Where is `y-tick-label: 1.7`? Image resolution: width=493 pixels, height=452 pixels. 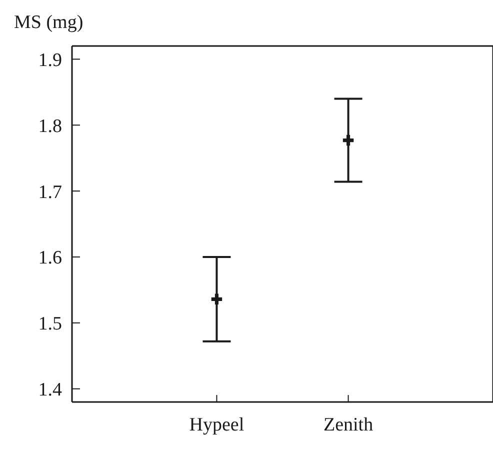
y-tick-label: 1.7 is located at coordinates (50, 192).